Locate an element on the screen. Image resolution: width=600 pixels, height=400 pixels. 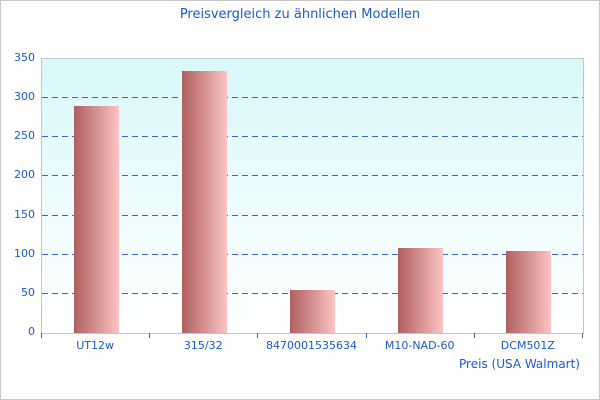
x-category-label: 8470001535634 is located at coordinates (311, 345).